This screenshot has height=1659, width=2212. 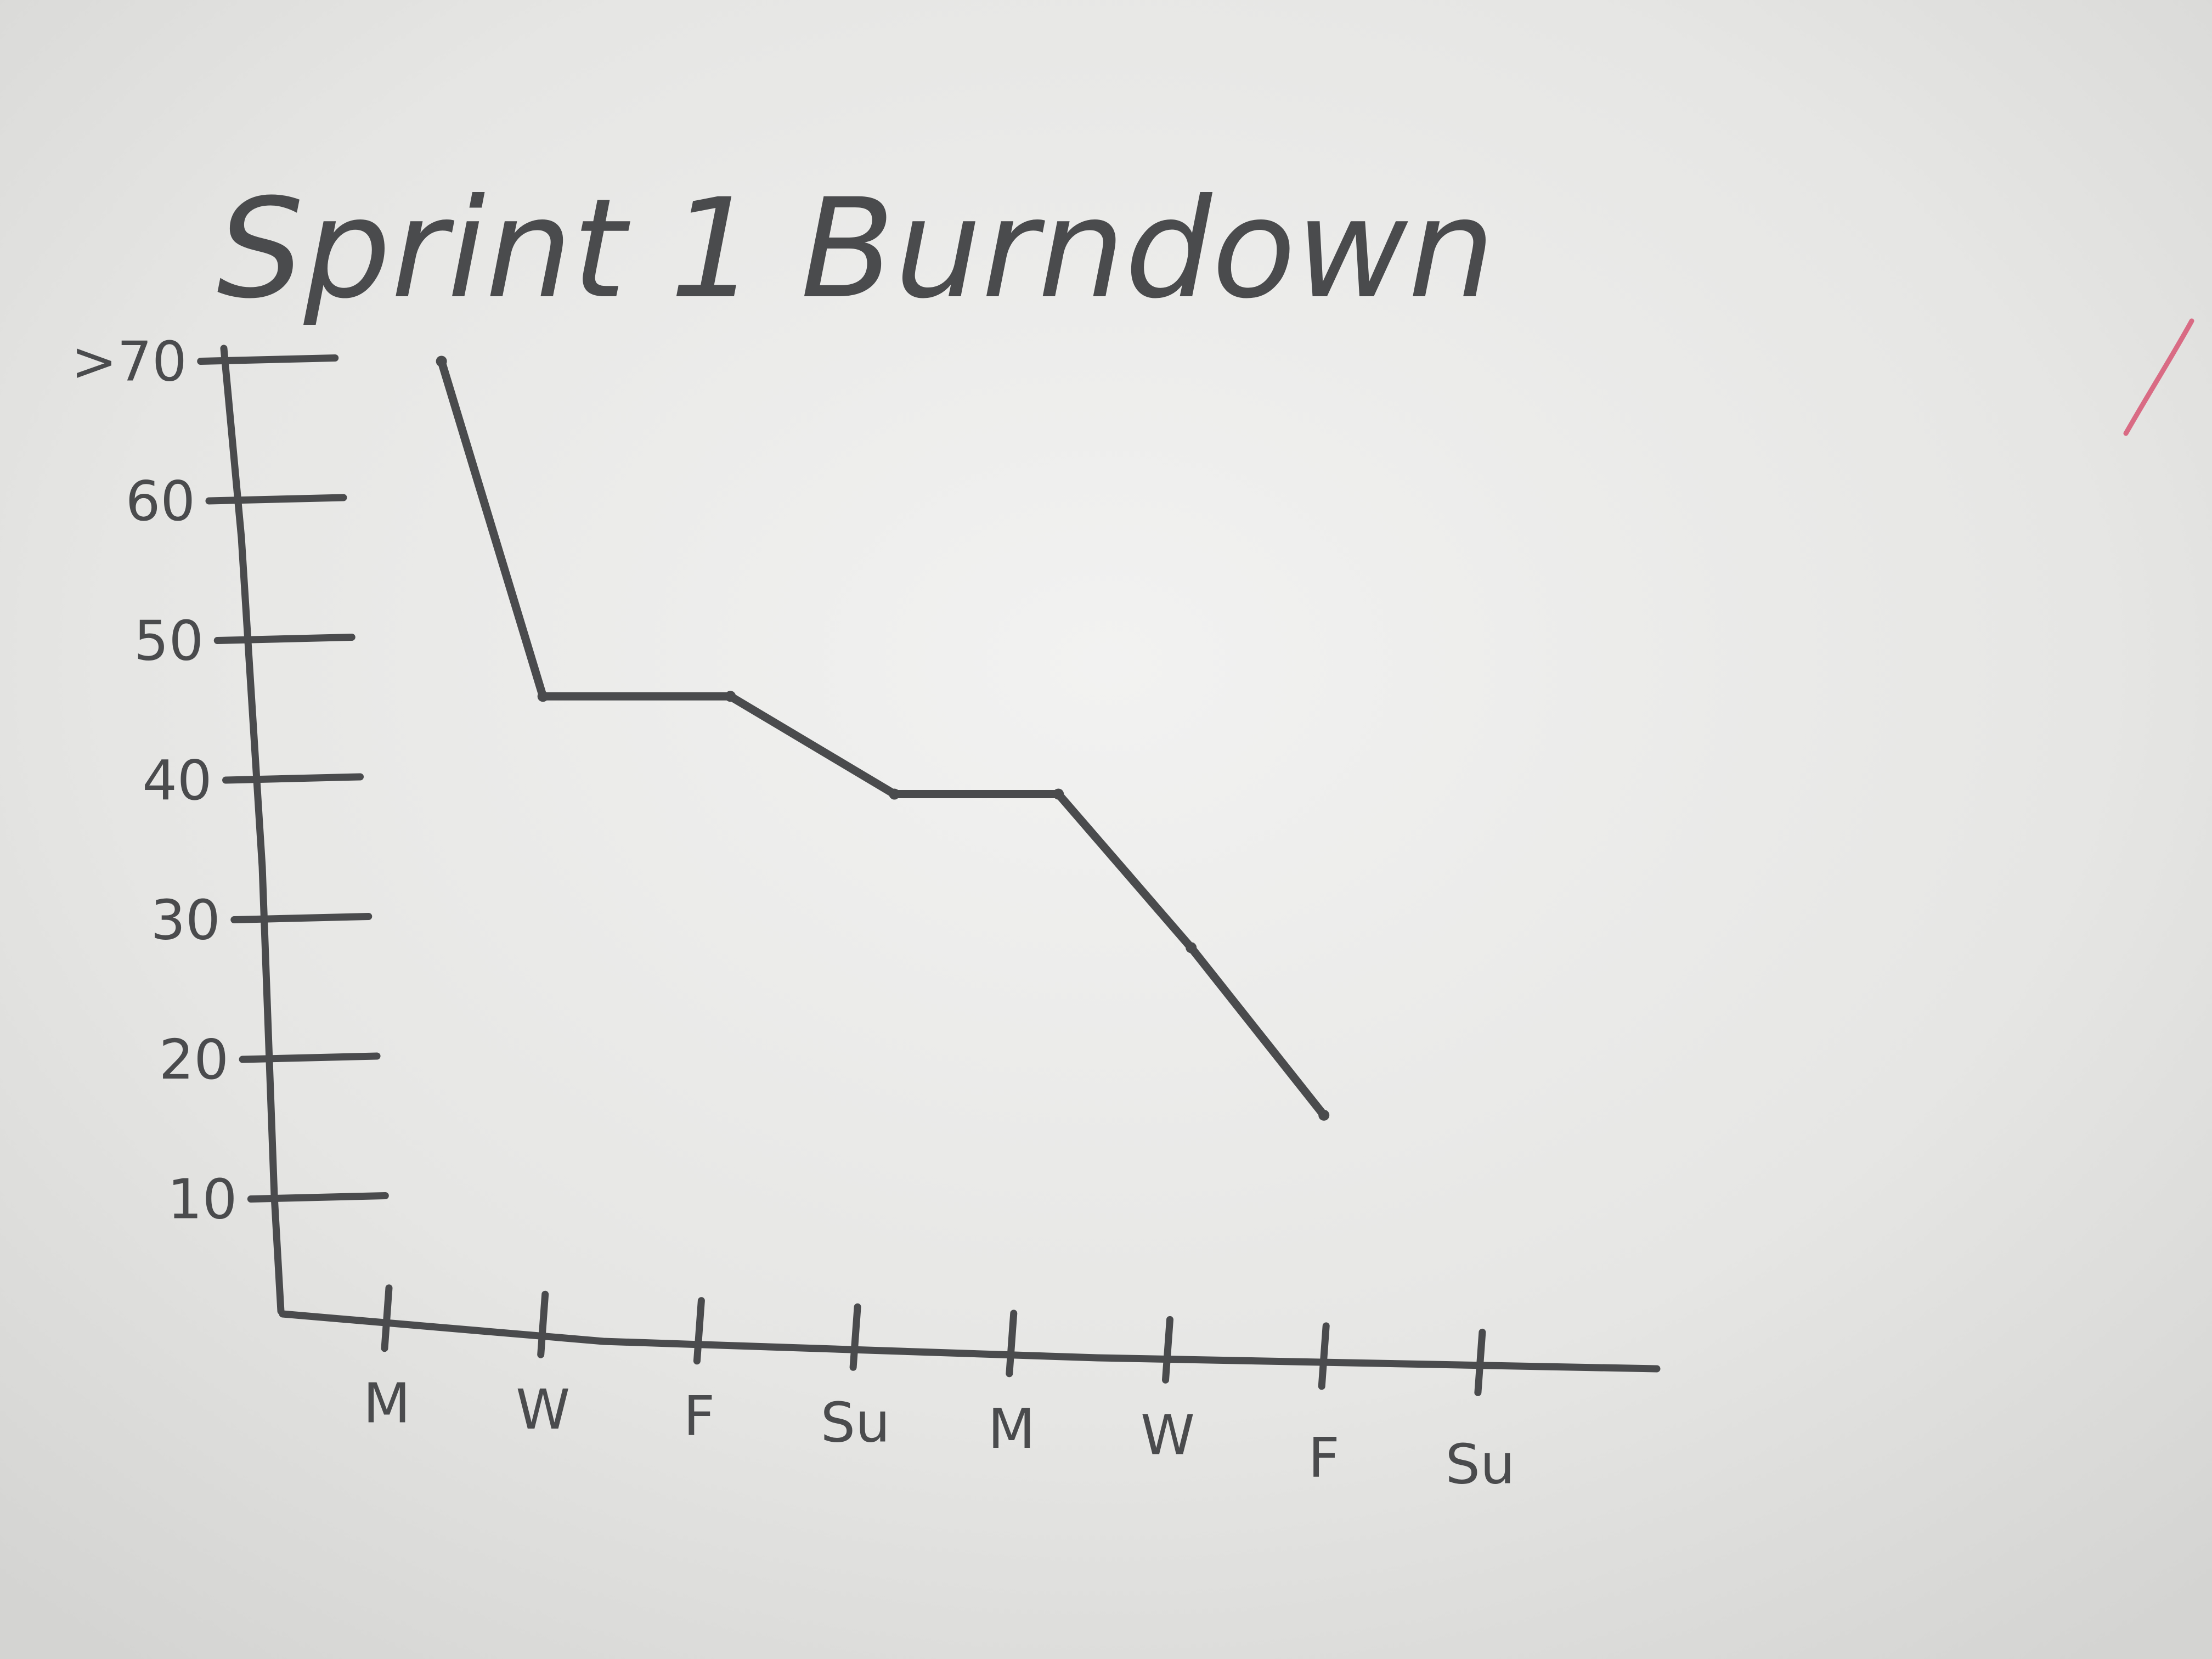 I want to click on y-tick-label: 50, so click(x=169, y=641).